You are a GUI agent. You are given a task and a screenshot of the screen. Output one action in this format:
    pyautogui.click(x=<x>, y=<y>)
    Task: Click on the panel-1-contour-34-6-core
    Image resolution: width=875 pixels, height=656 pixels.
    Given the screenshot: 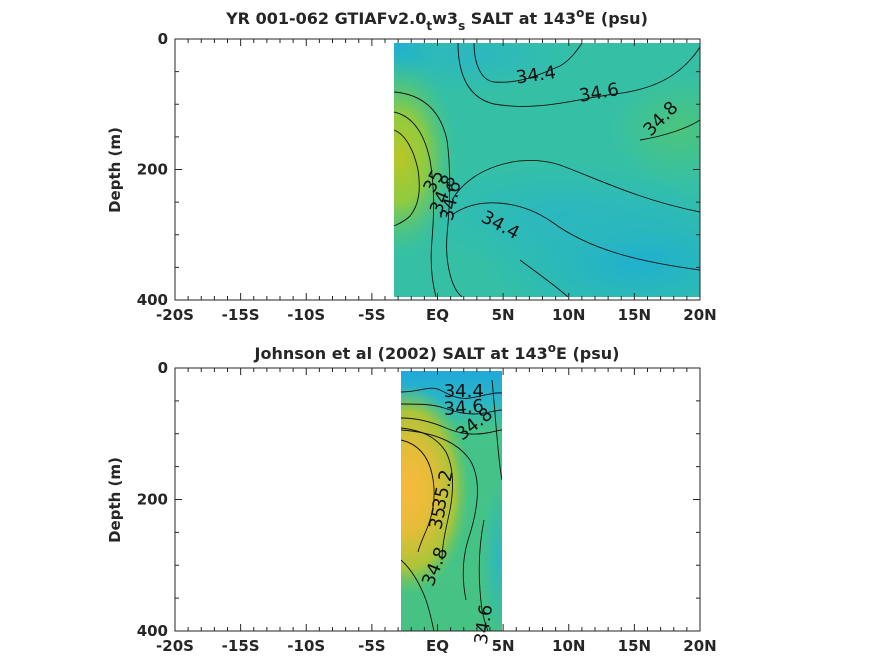 What is the action you would take?
    pyautogui.click(x=428, y=194)
    